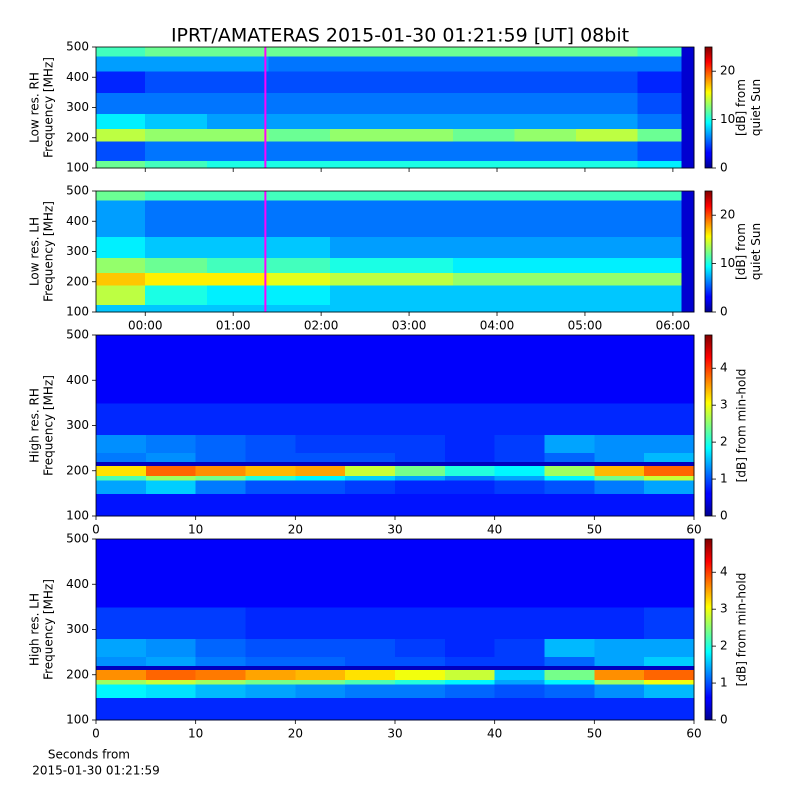  What do you see at coordinates (77, 539) in the screenshot?
I see `y-tick-label: 500` at bounding box center [77, 539].